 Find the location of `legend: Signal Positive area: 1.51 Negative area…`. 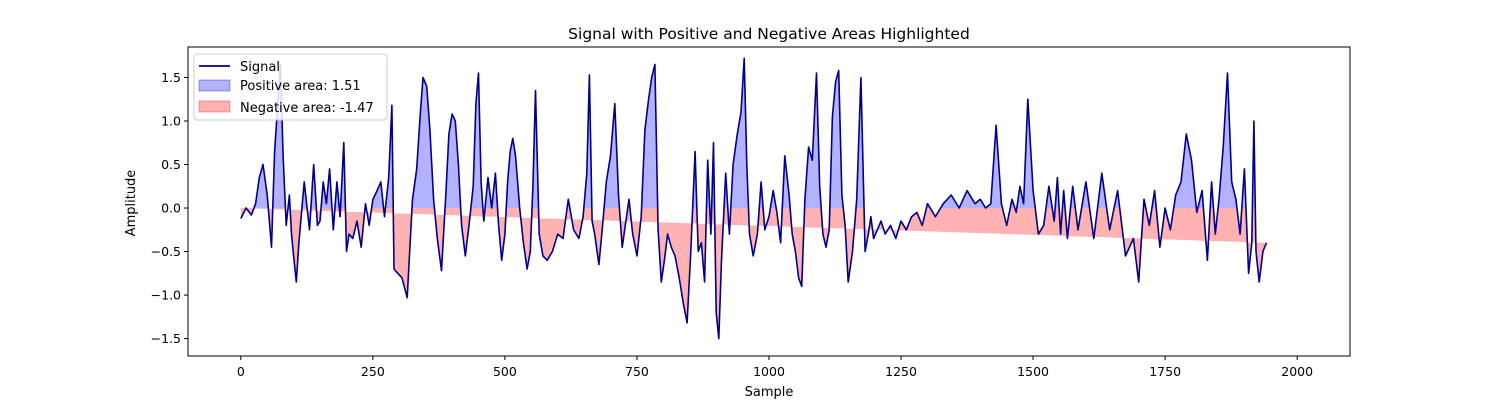

legend: Signal Positive area: 1.51 Negative area… is located at coordinates (290, 87).